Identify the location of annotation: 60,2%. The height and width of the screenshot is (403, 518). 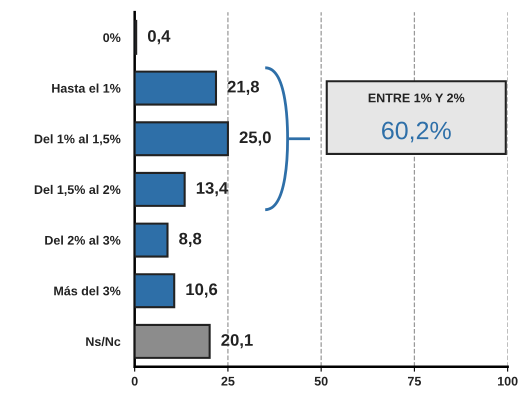
(416, 132).